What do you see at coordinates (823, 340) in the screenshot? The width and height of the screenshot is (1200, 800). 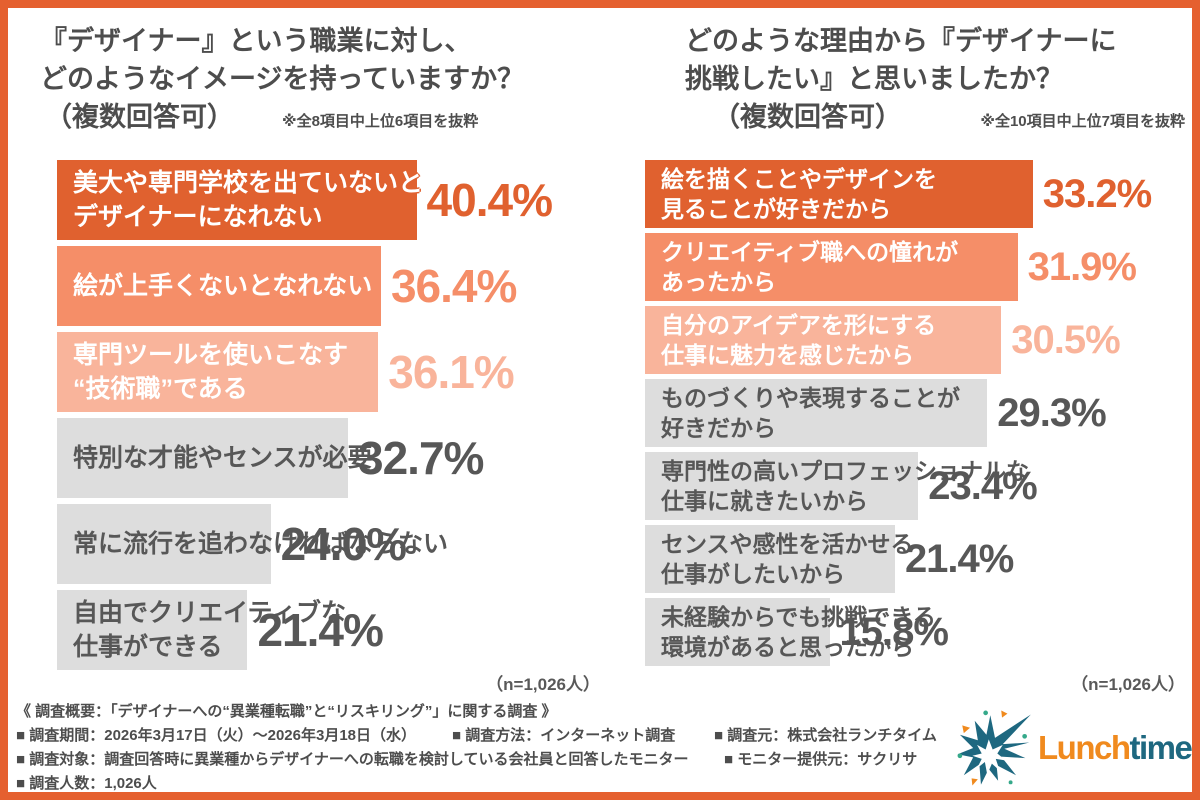 I see `bar: 自分のアイデアを形にする 仕事に魅力を感じたから` at bounding box center [823, 340].